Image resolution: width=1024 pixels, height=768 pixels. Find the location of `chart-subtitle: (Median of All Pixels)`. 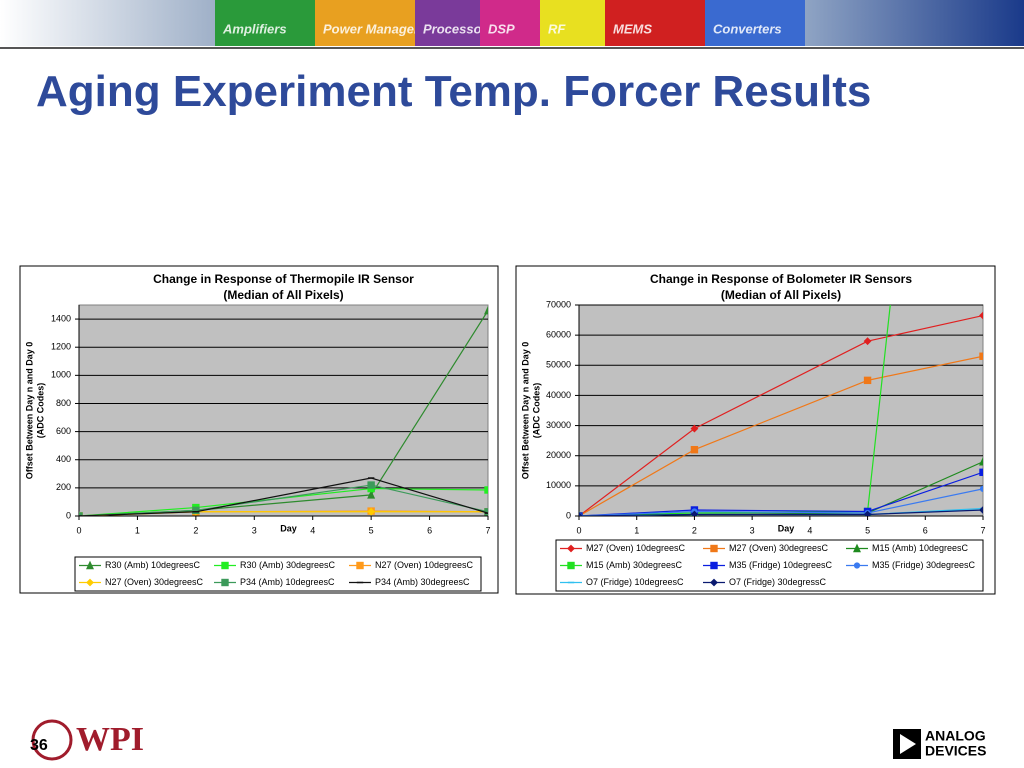

chart-subtitle: (Median of All Pixels) is located at coordinates (283, 295).